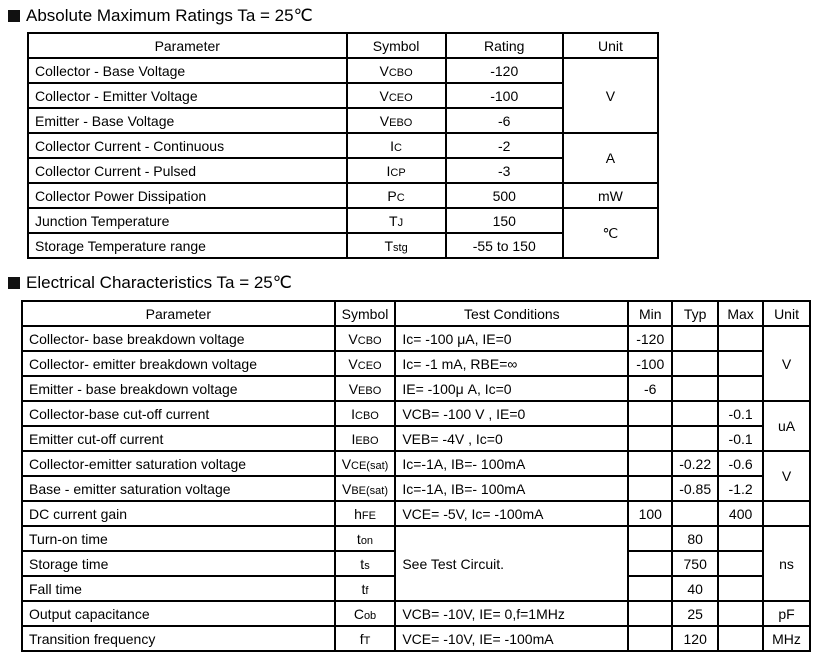  Describe the element at coordinates (512, 438) in the screenshot. I see `test-conditions-cell: VEB= -4V , Ic=0` at that location.